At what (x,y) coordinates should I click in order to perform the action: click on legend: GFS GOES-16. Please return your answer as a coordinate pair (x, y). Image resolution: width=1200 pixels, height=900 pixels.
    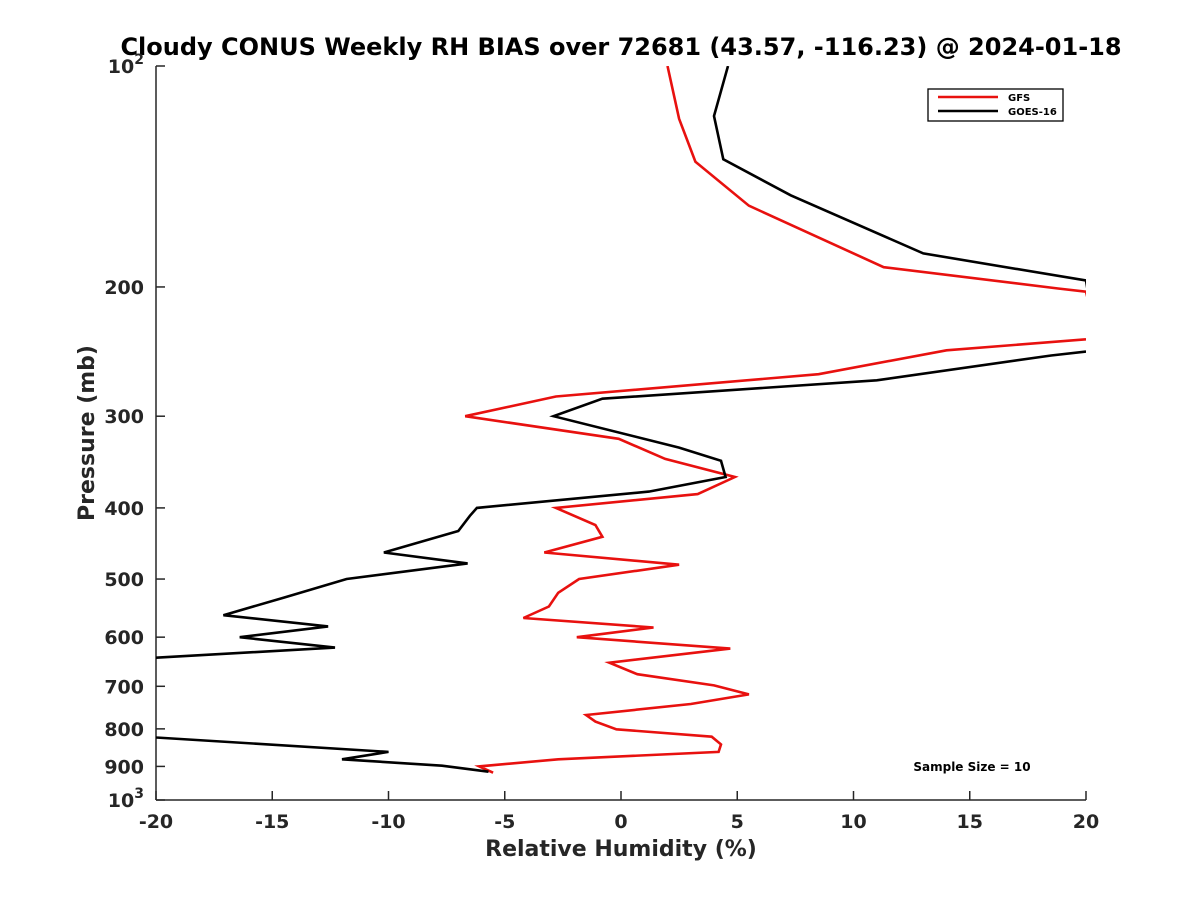
    Looking at the image, I should click on (995, 105).